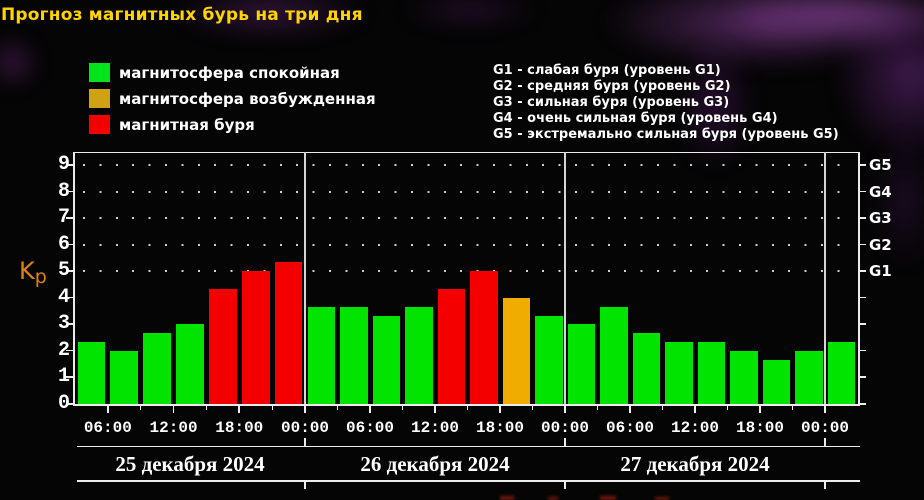 This screenshot has height=500, width=924. Describe the element at coordinates (880, 165) in the screenshot. I see `g-level-label: G5` at that location.